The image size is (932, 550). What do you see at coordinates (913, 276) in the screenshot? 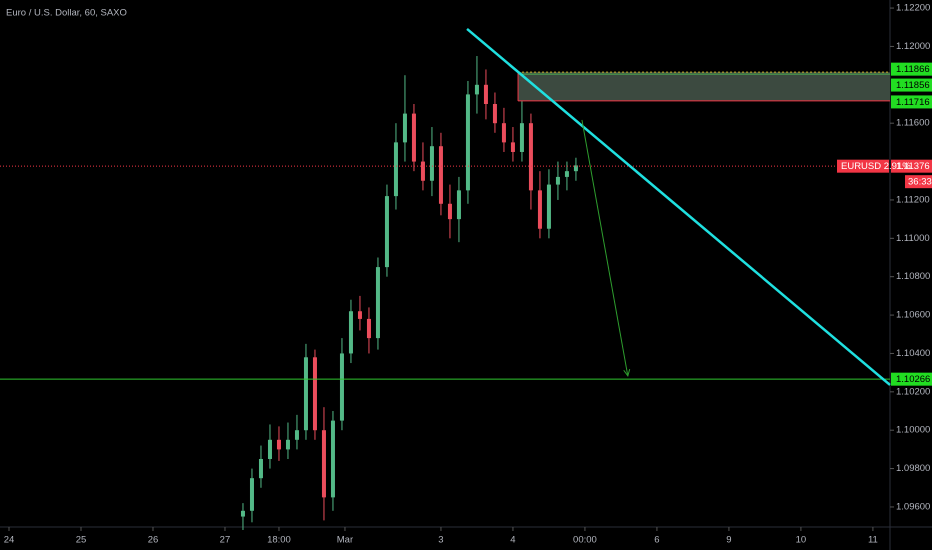
I see `y-tick-label: 1.10800` at bounding box center [913, 276].